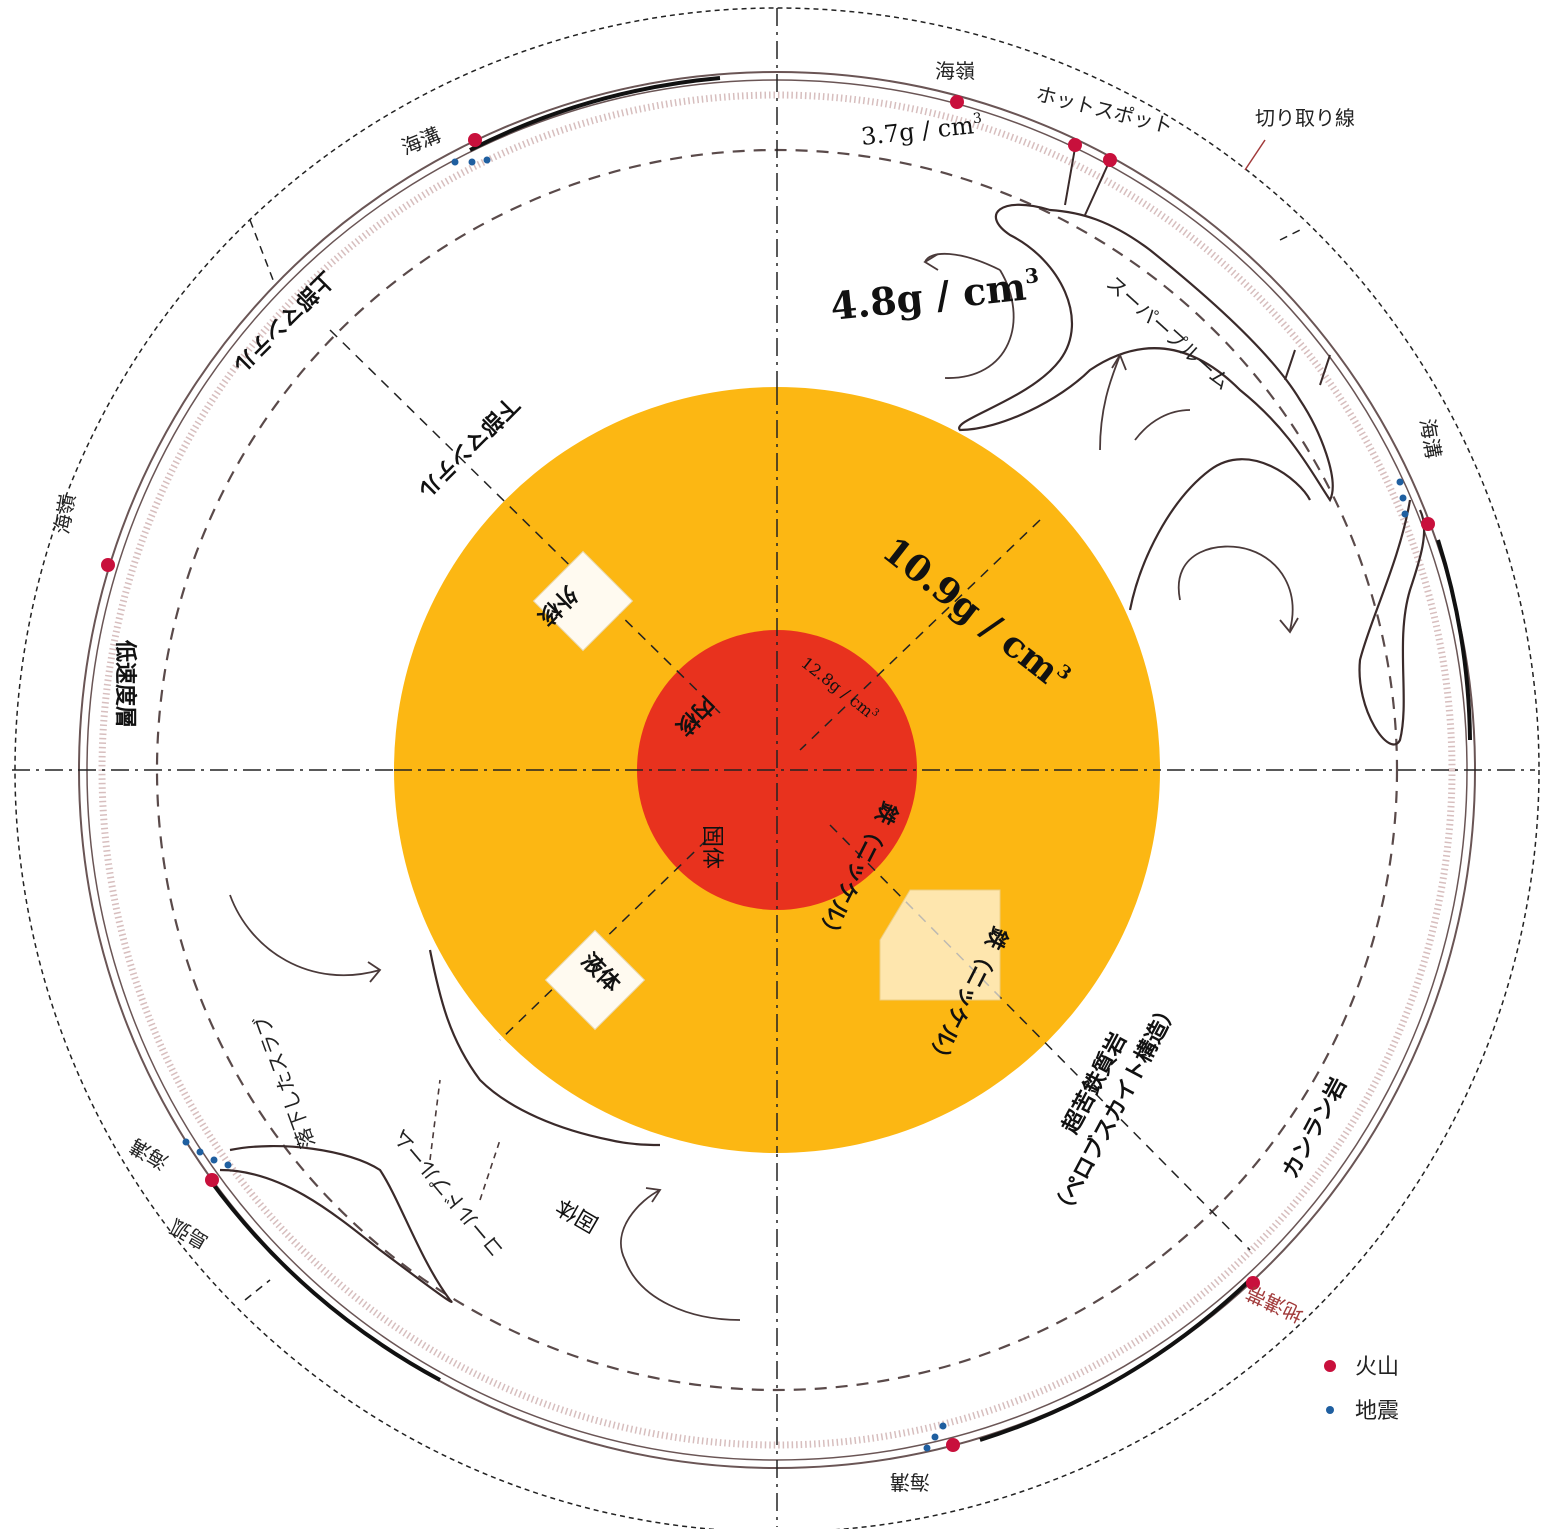 The height and width of the screenshot is (1529, 1543). What do you see at coordinates (920, 635) in the screenshot?
I see `leader-upper-right` at bounding box center [920, 635].